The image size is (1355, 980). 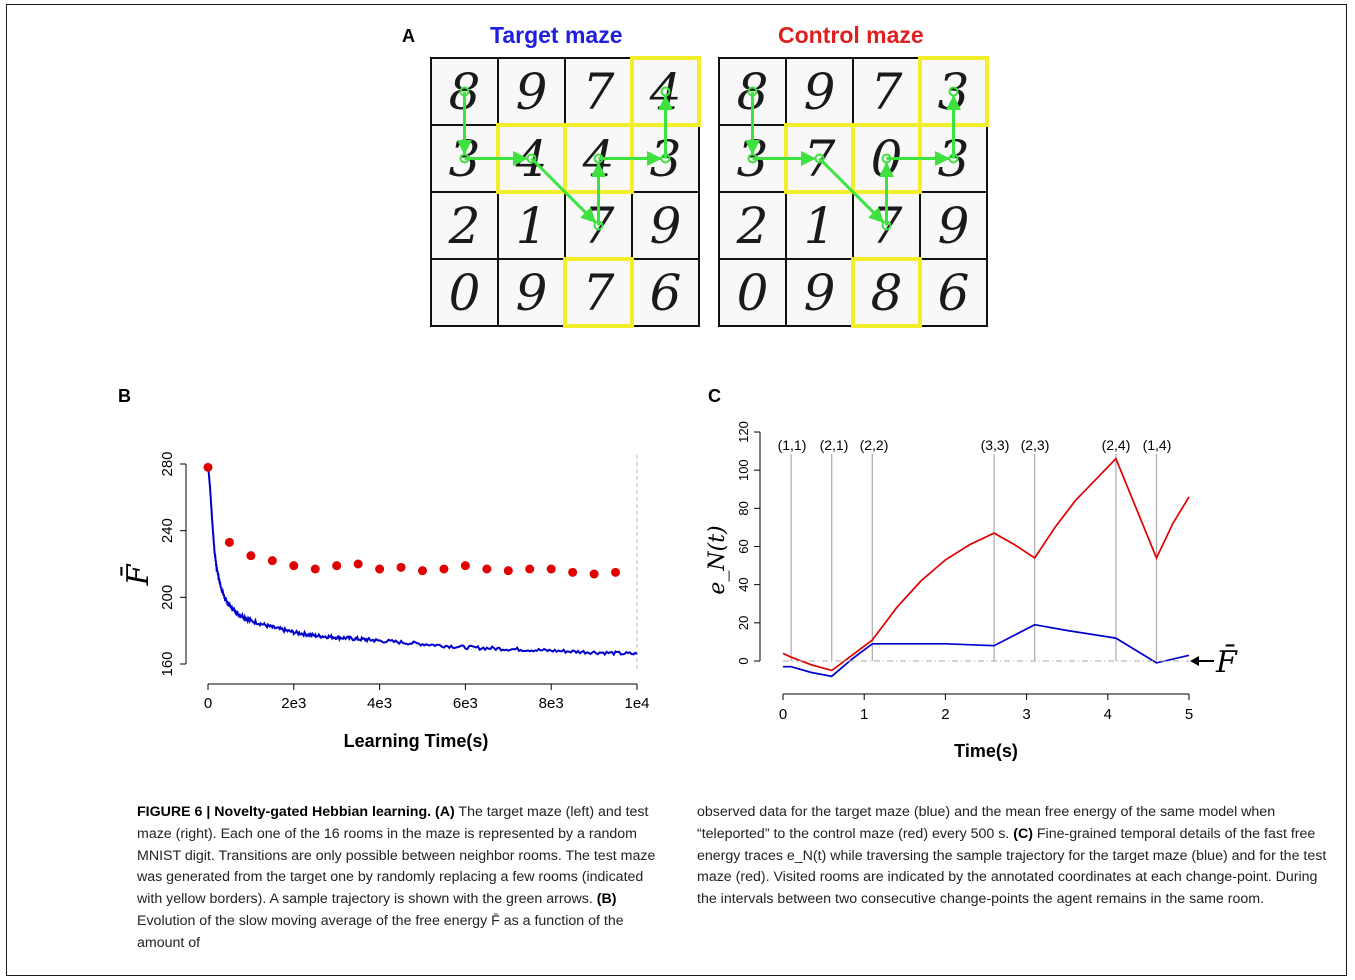 I want to click on panel-b-letter: B, so click(x=124, y=396).